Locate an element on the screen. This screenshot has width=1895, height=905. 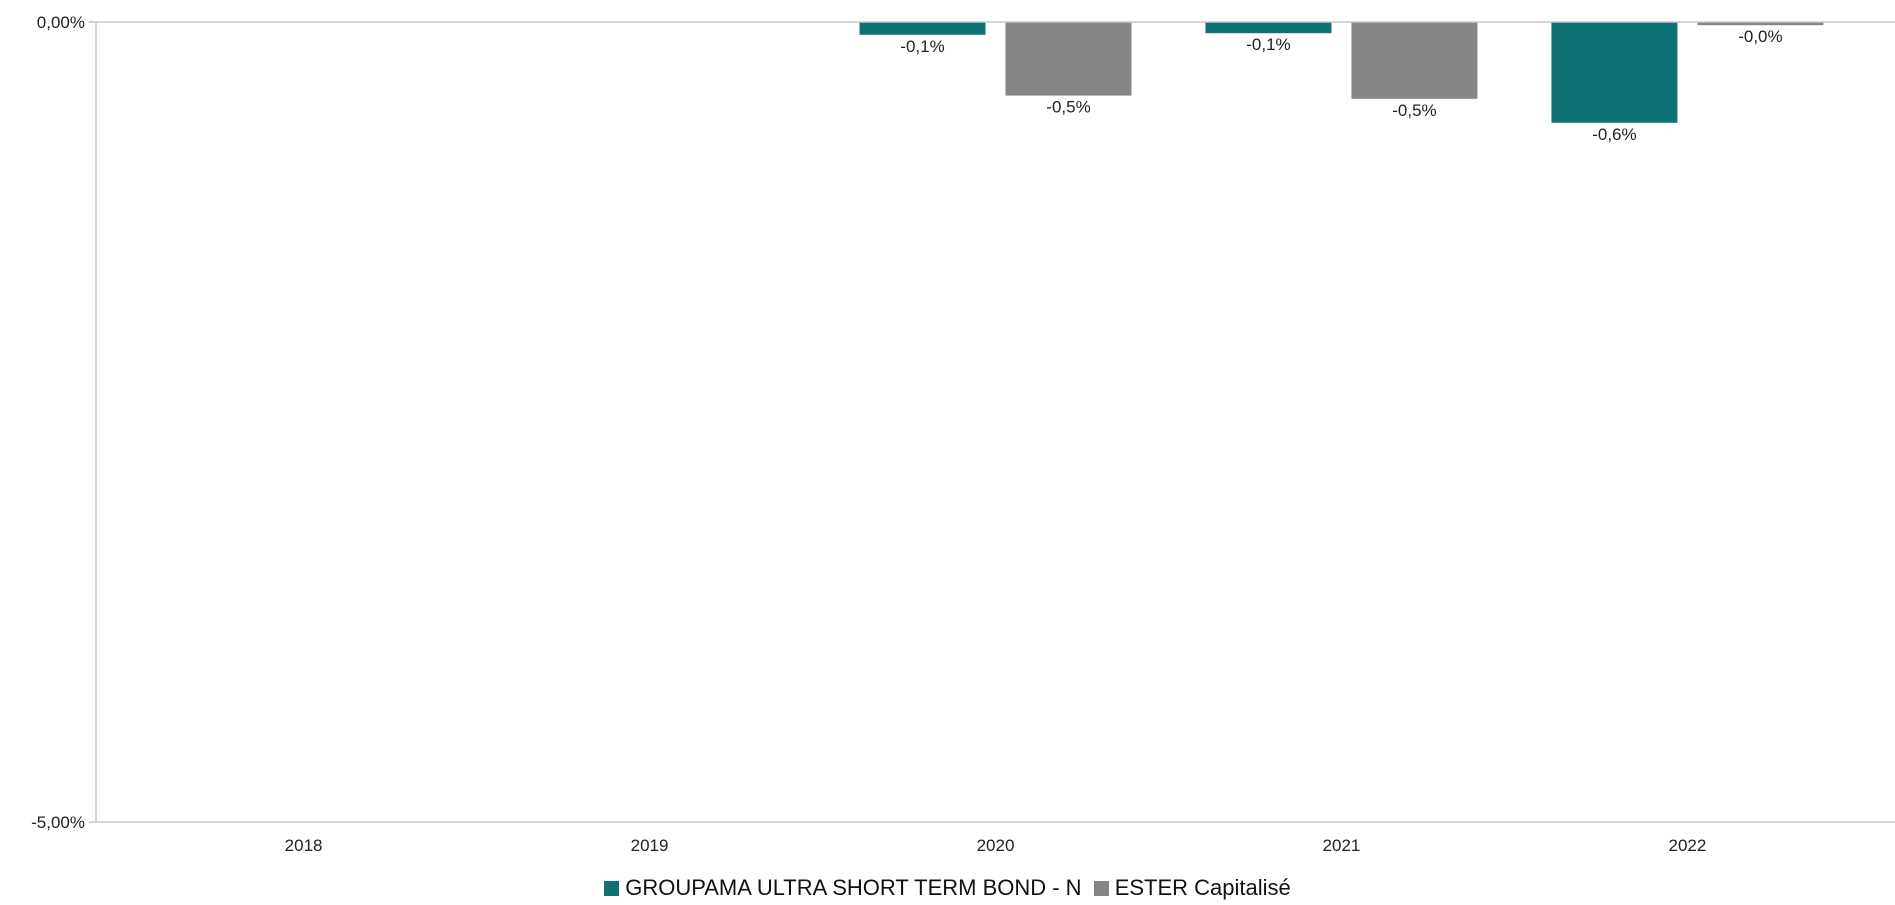
y-axis-ticks: 0,00% -5,00% is located at coordinates (63, 422).